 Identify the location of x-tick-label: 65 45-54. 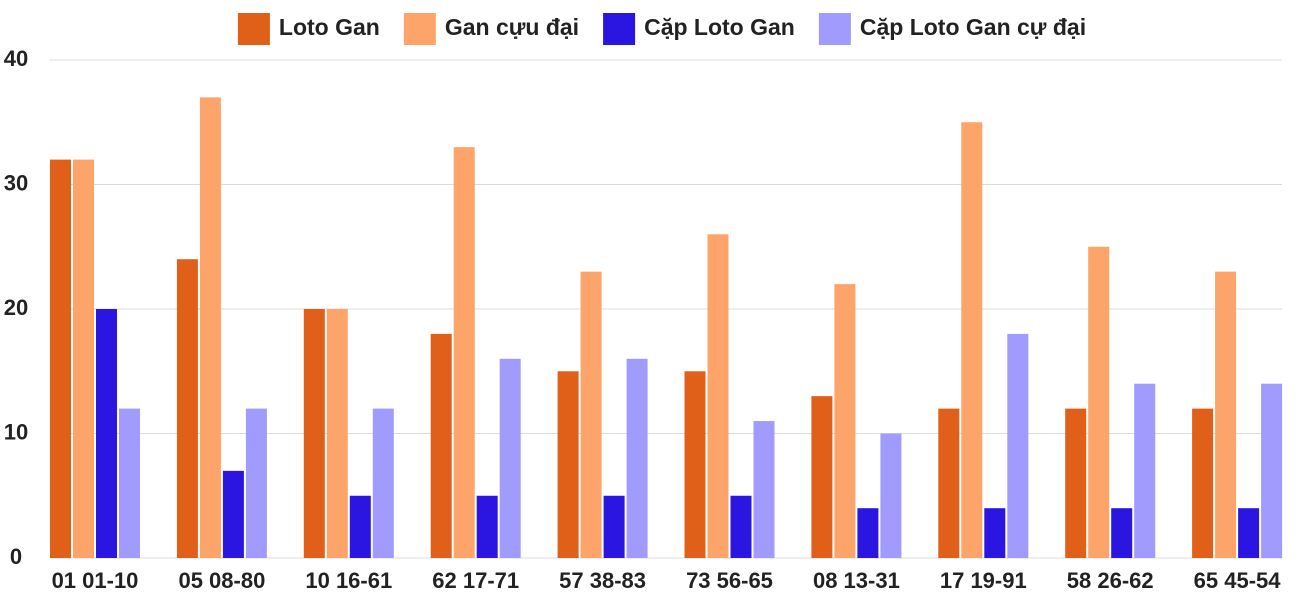
(1238, 580).